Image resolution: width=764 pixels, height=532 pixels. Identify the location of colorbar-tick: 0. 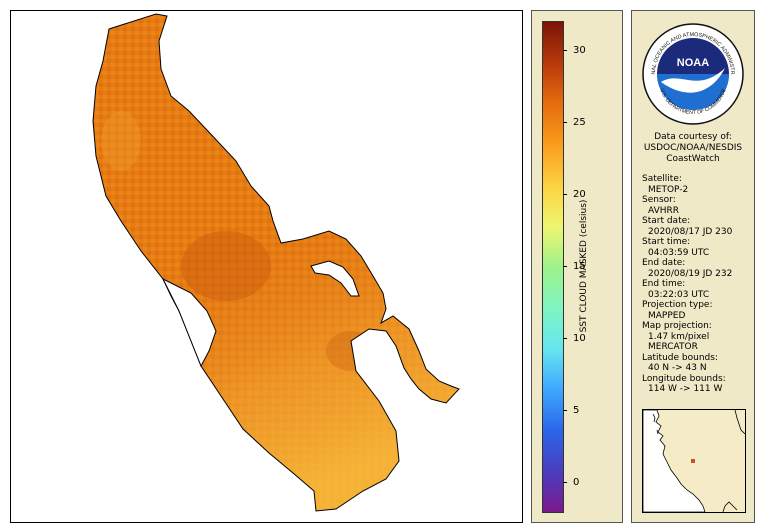
(583, 483).